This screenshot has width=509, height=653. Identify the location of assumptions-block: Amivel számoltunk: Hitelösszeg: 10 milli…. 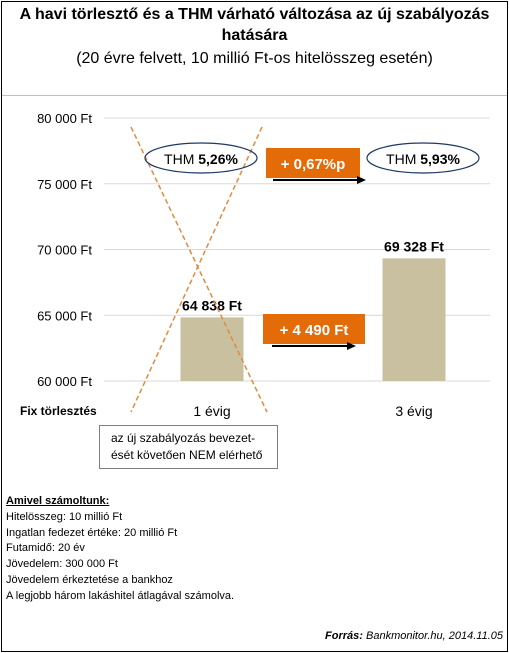
(120, 549).